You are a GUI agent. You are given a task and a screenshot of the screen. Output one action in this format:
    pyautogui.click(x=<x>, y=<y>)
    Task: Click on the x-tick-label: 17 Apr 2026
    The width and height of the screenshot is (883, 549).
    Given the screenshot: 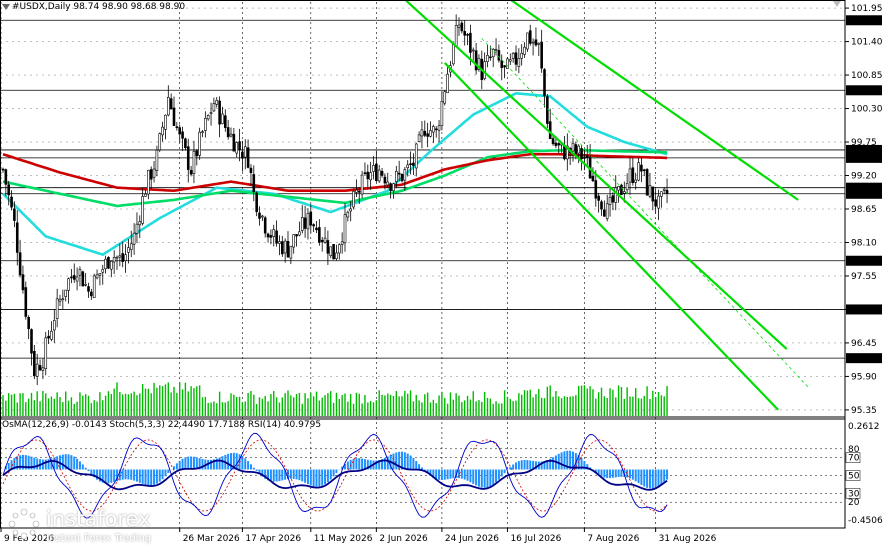 What is the action you would take?
    pyautogui.click(x=273, y=539)
    